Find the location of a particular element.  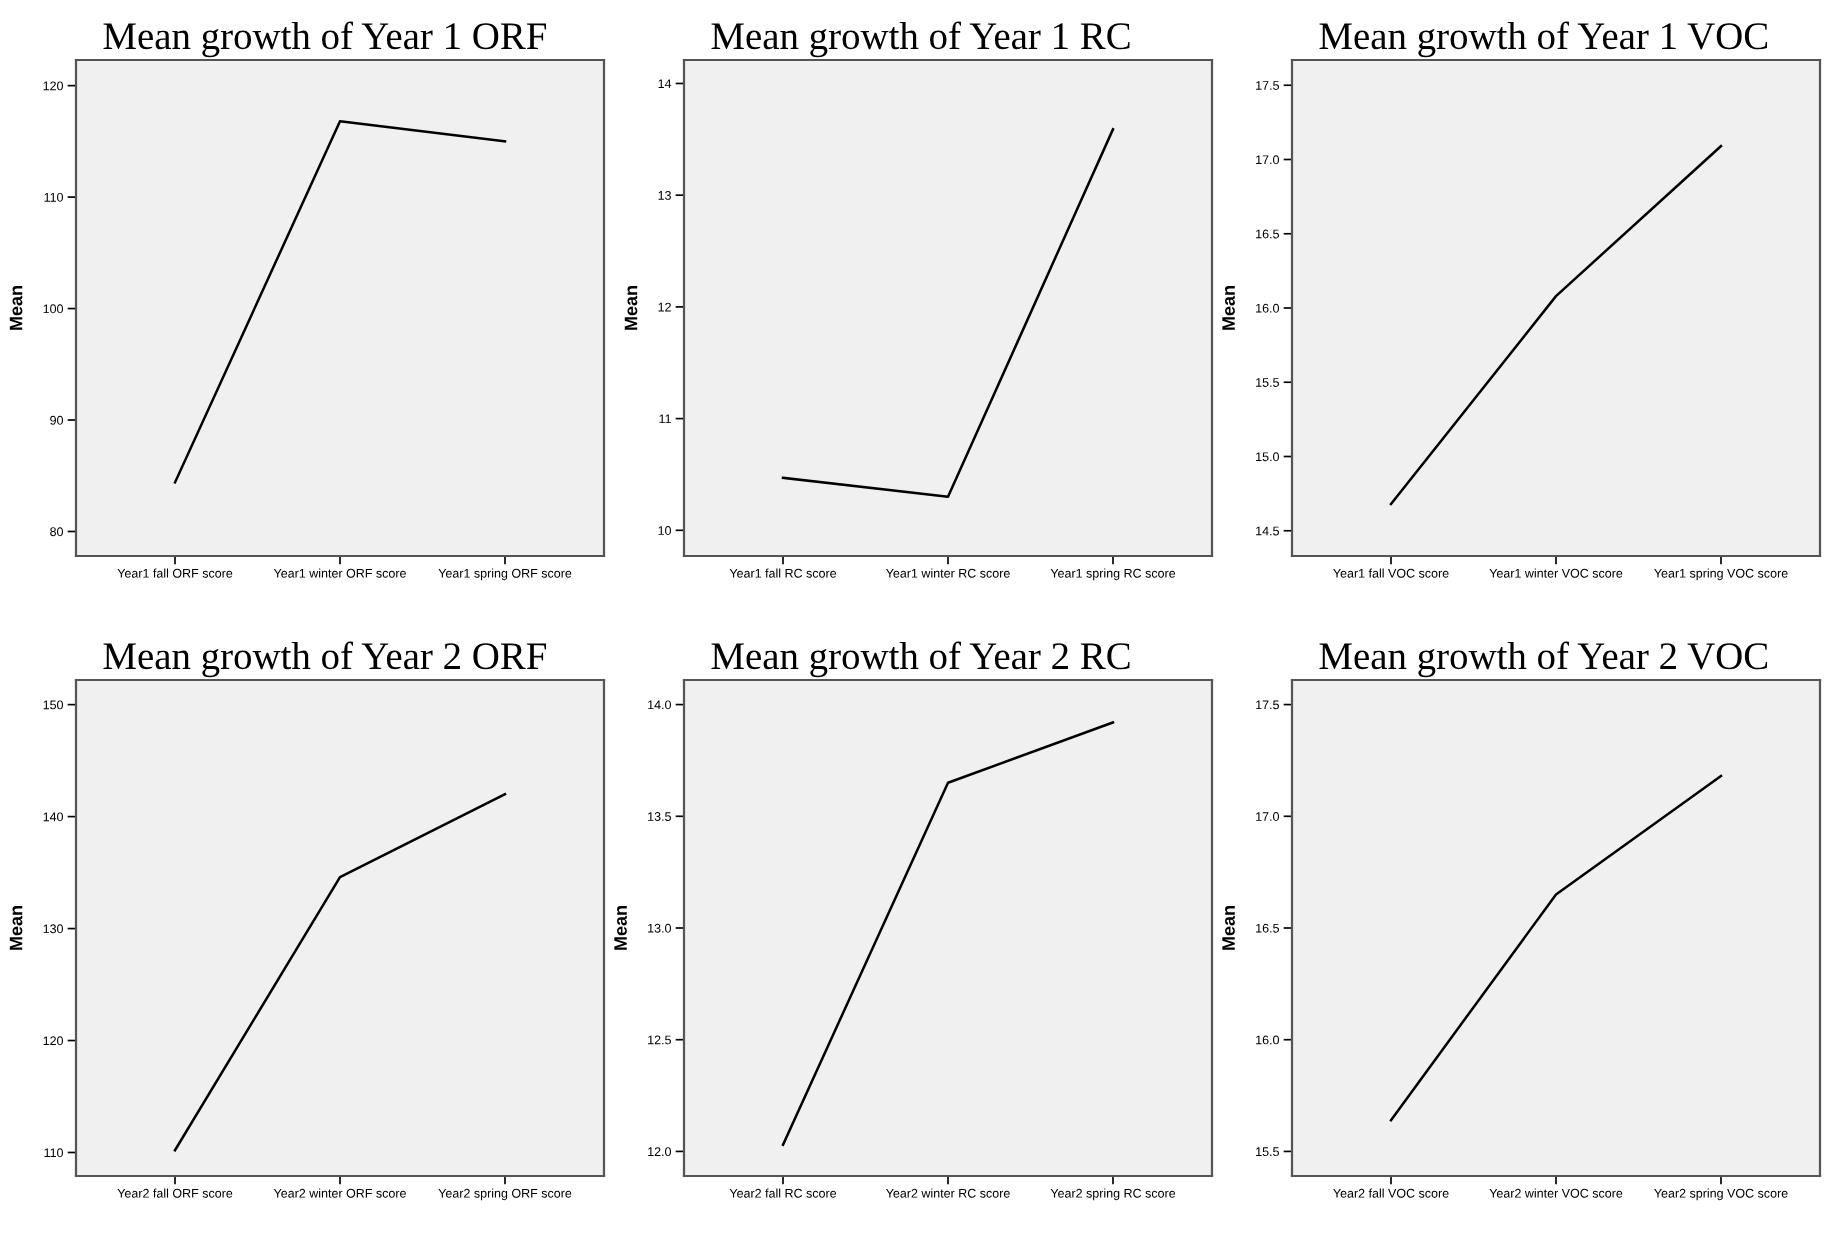

chart-title: Mean growth of Year 1 RC is located at coordinates (920, 39).